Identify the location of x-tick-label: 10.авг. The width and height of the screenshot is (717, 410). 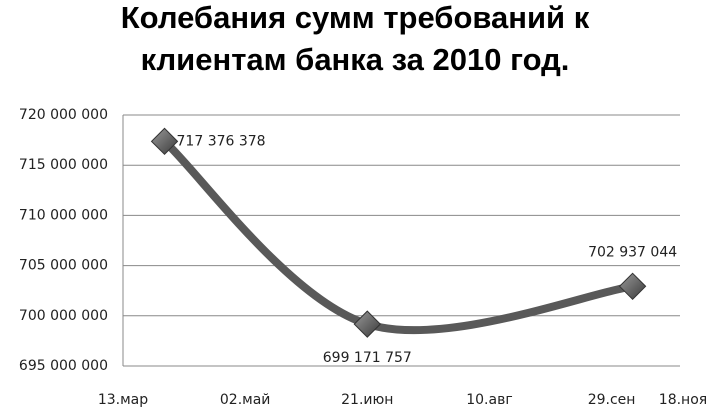
(489, 400).